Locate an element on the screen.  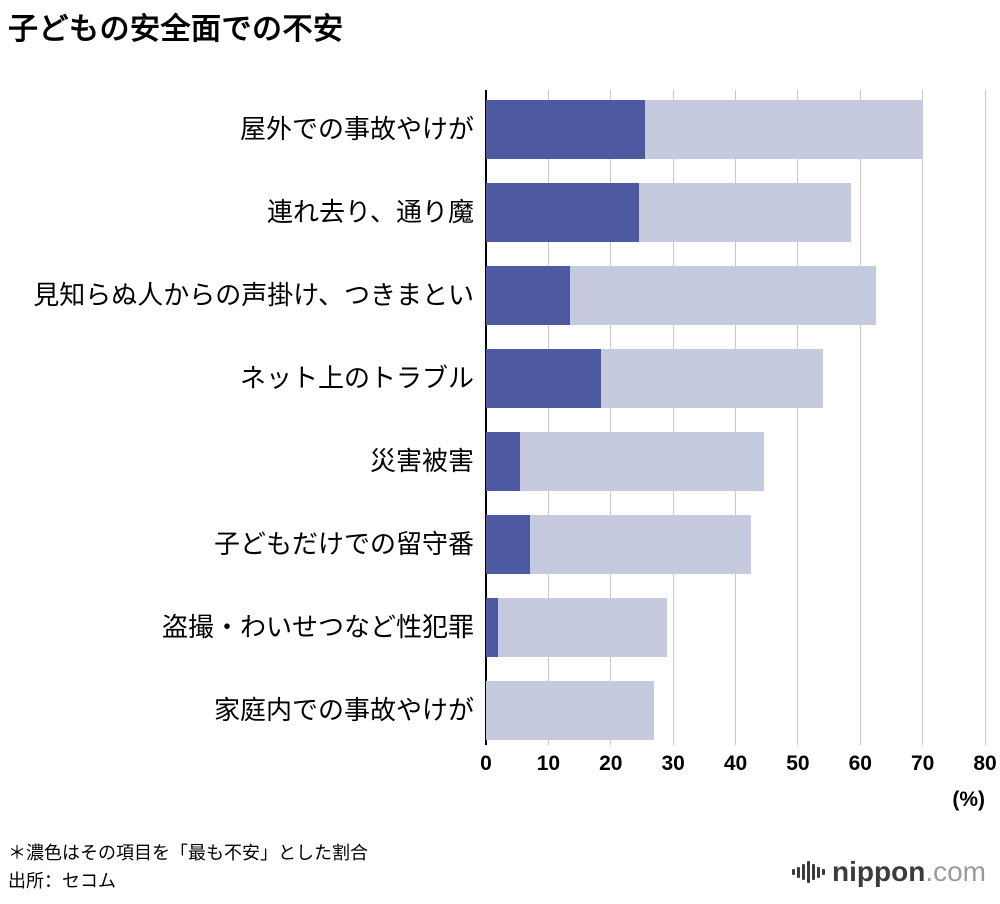
x-tick-label: 40 is located at coordinates (735, 763).